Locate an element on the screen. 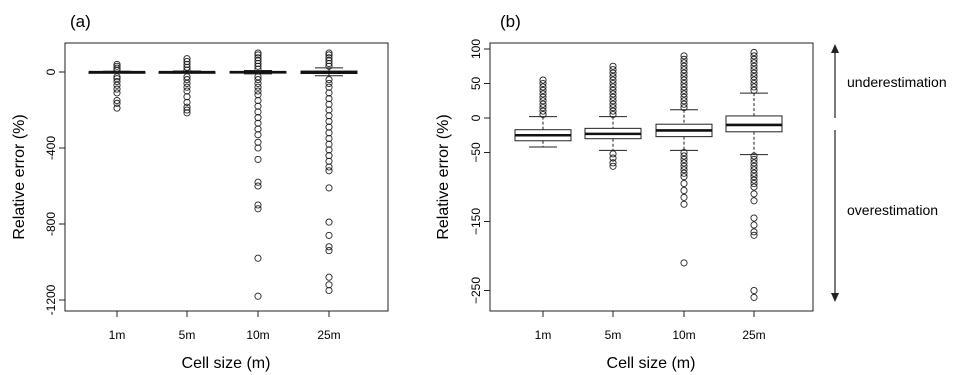  y-tick-label: 0 is located at coordinates (51, 71).